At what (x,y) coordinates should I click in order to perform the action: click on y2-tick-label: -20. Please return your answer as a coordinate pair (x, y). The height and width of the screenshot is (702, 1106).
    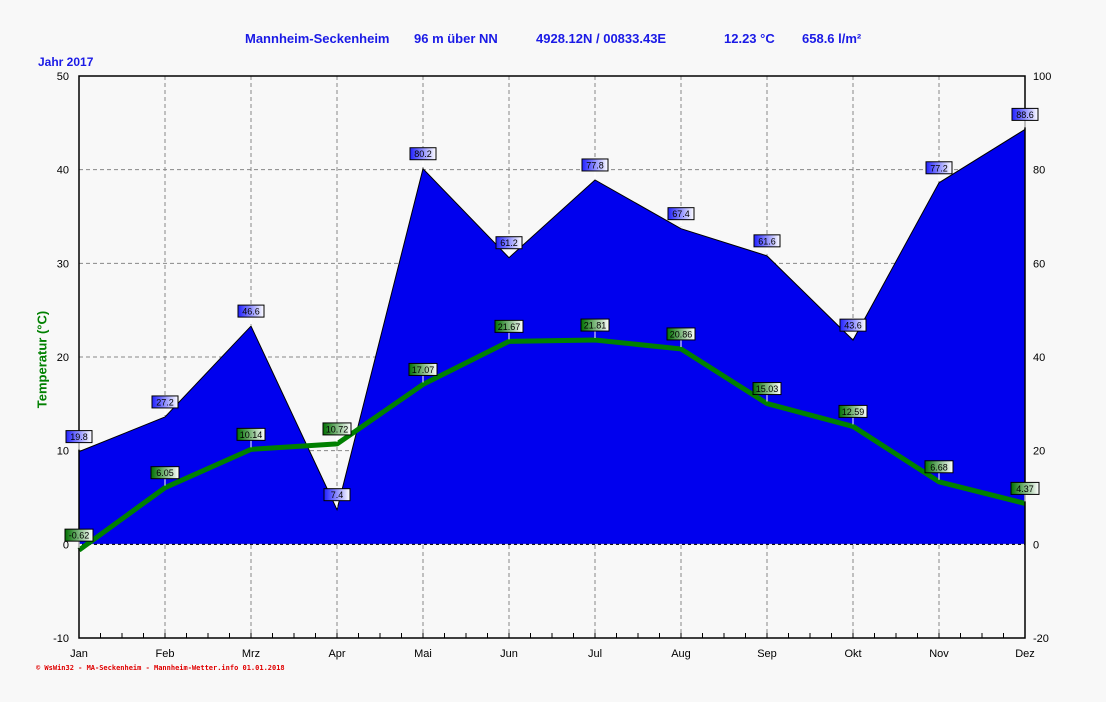
    Looking at the image, I should click on (1041, 639).